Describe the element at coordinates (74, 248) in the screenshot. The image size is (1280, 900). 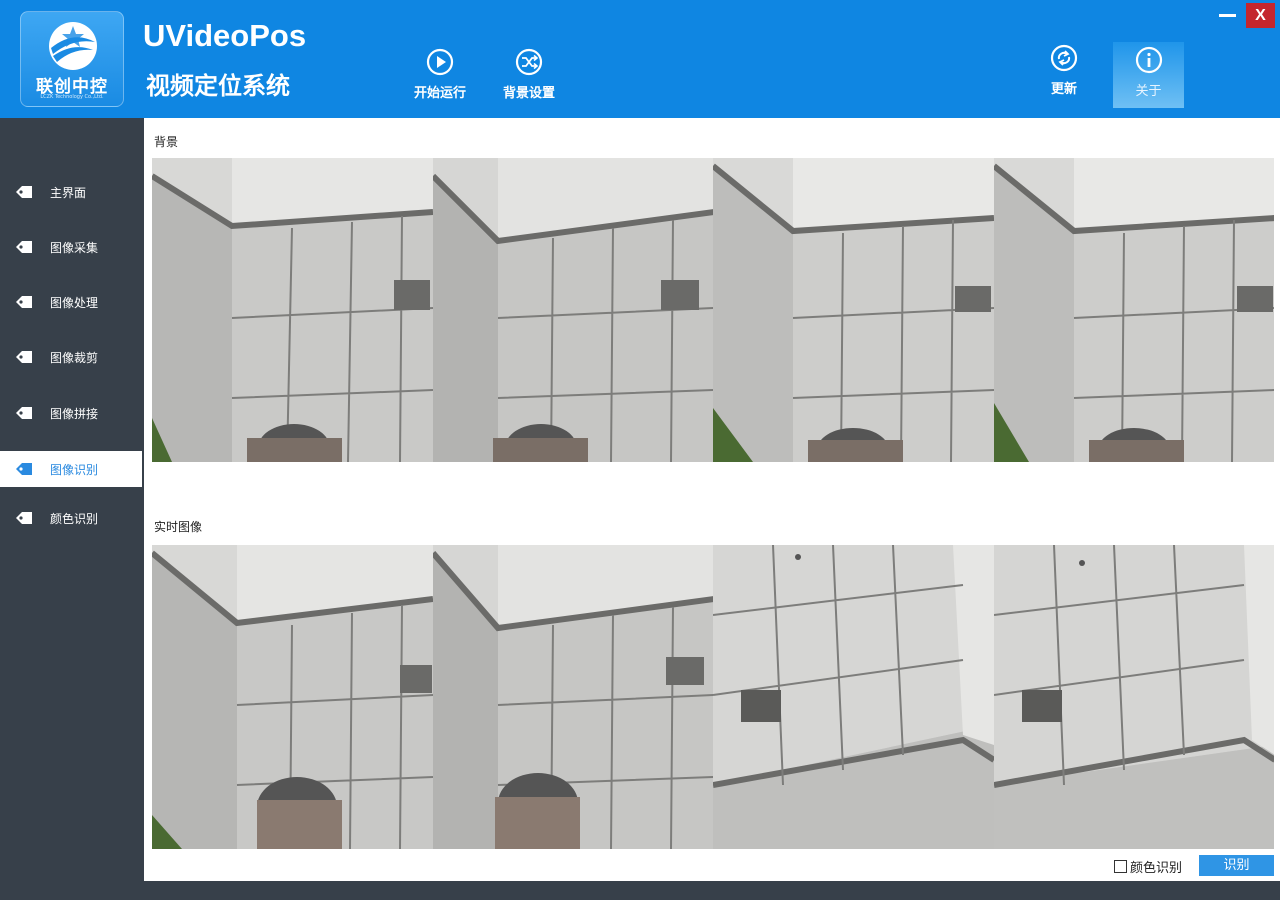
I see `sidebar-item-label: 图像采集` at that location.